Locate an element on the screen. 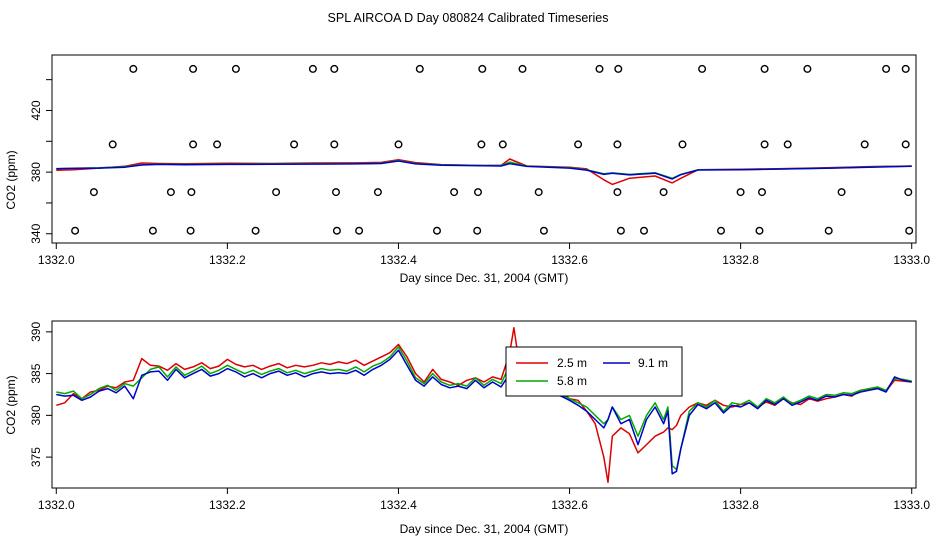  top-x-tick-label-1332-6: 1332.6 is located at coordinates (569, 260).